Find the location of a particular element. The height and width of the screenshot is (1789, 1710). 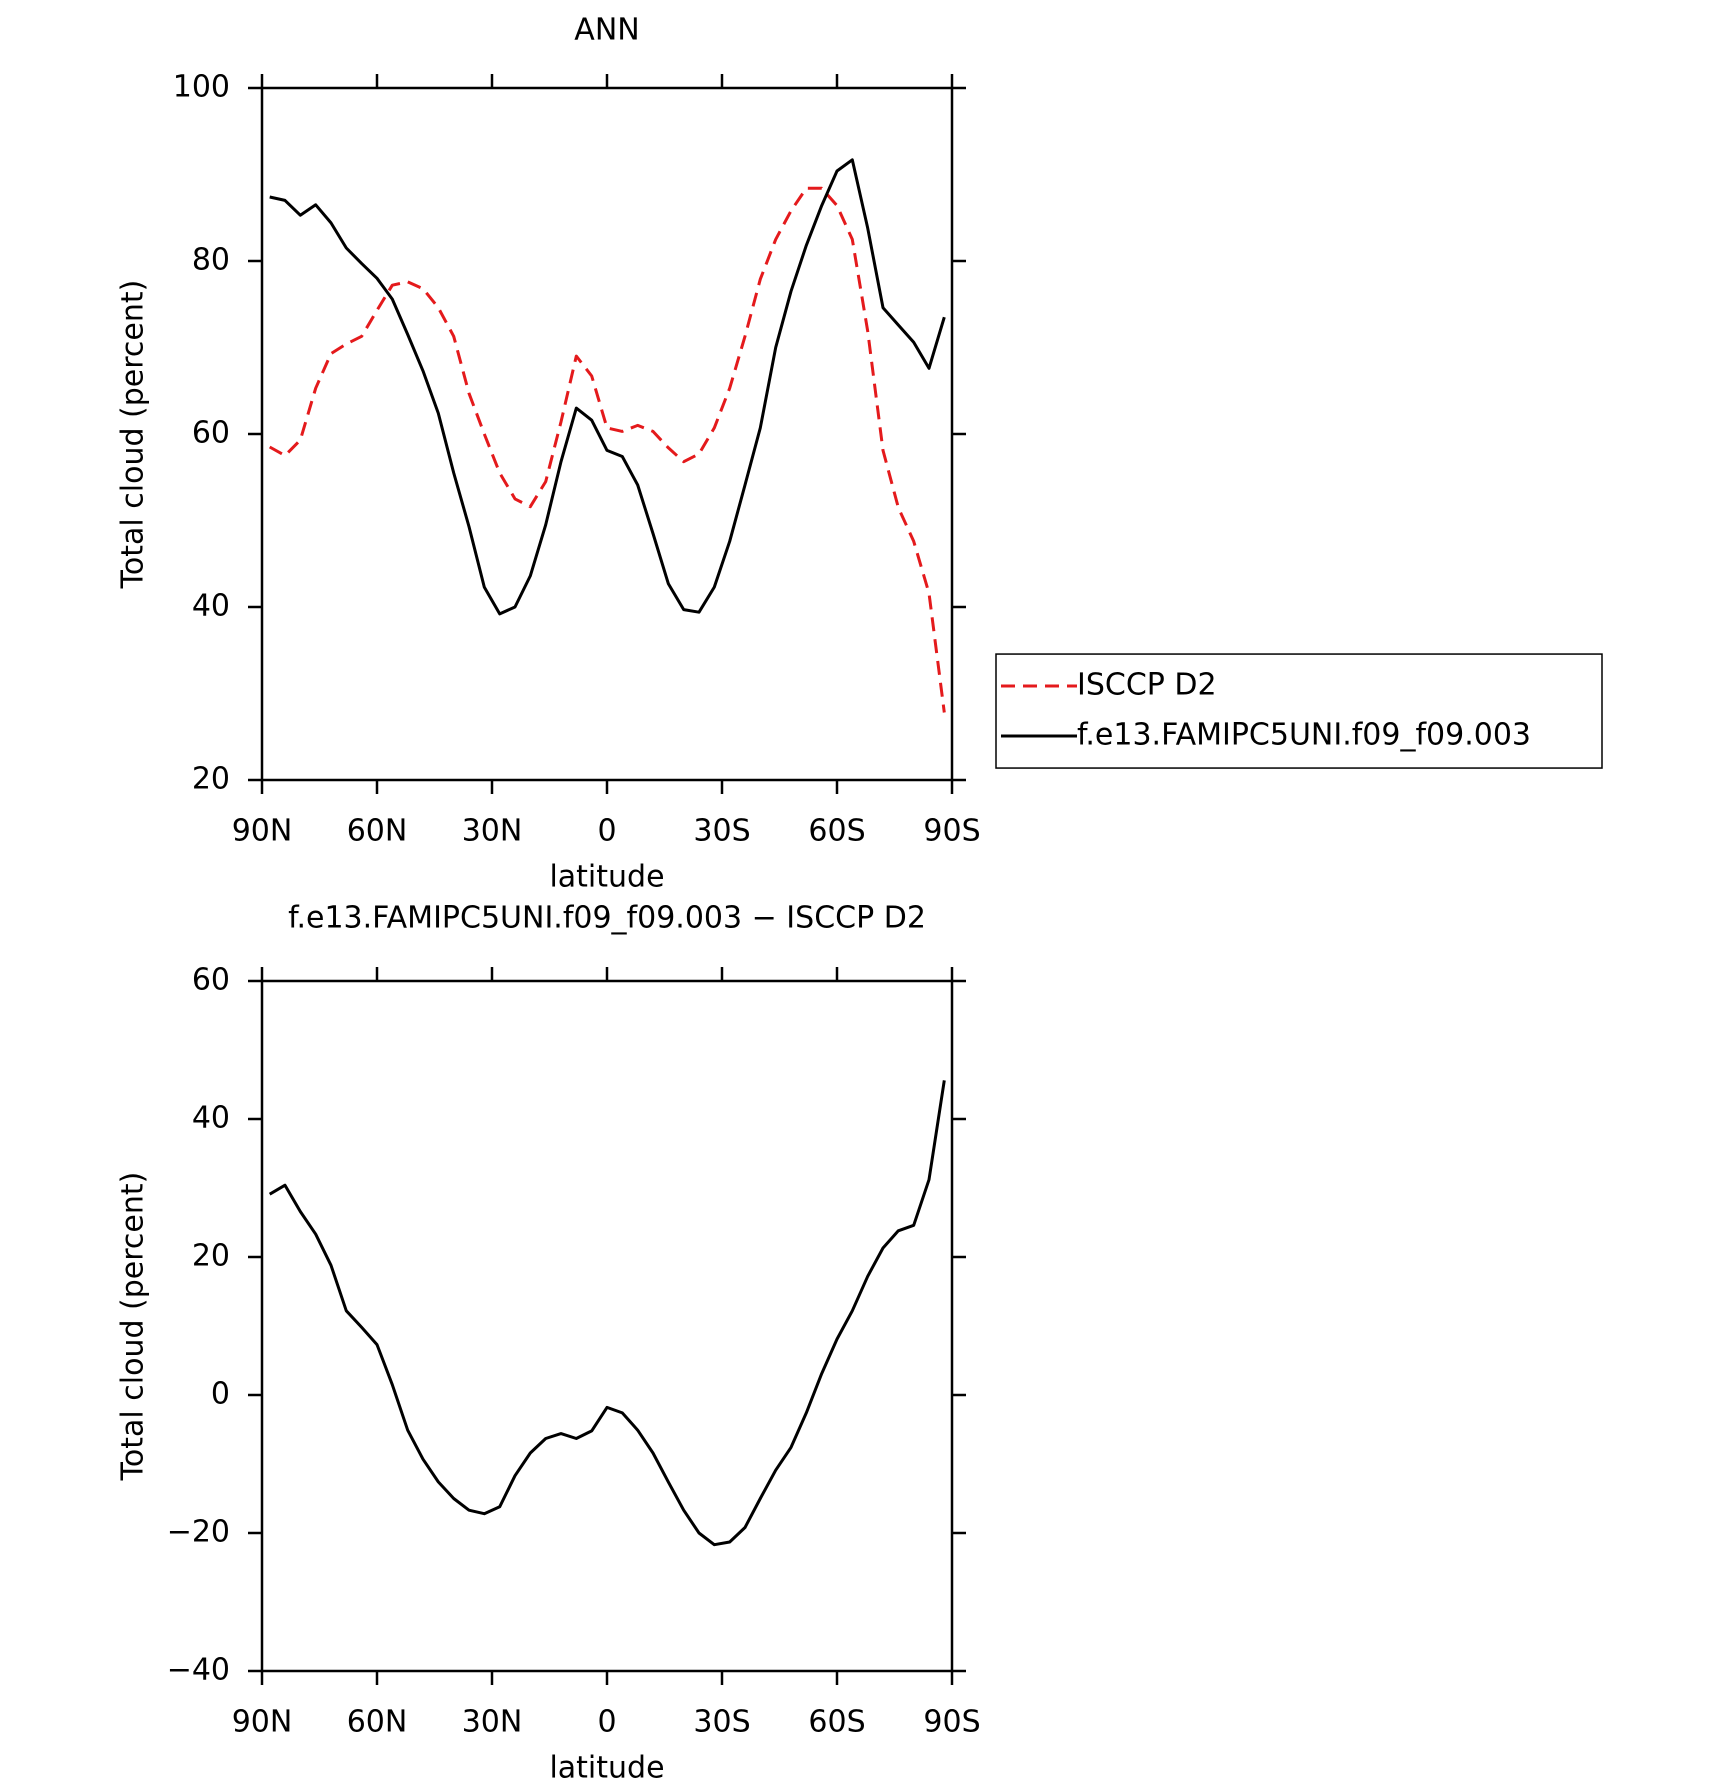

legend-box is located at coordinates (1299, 711).